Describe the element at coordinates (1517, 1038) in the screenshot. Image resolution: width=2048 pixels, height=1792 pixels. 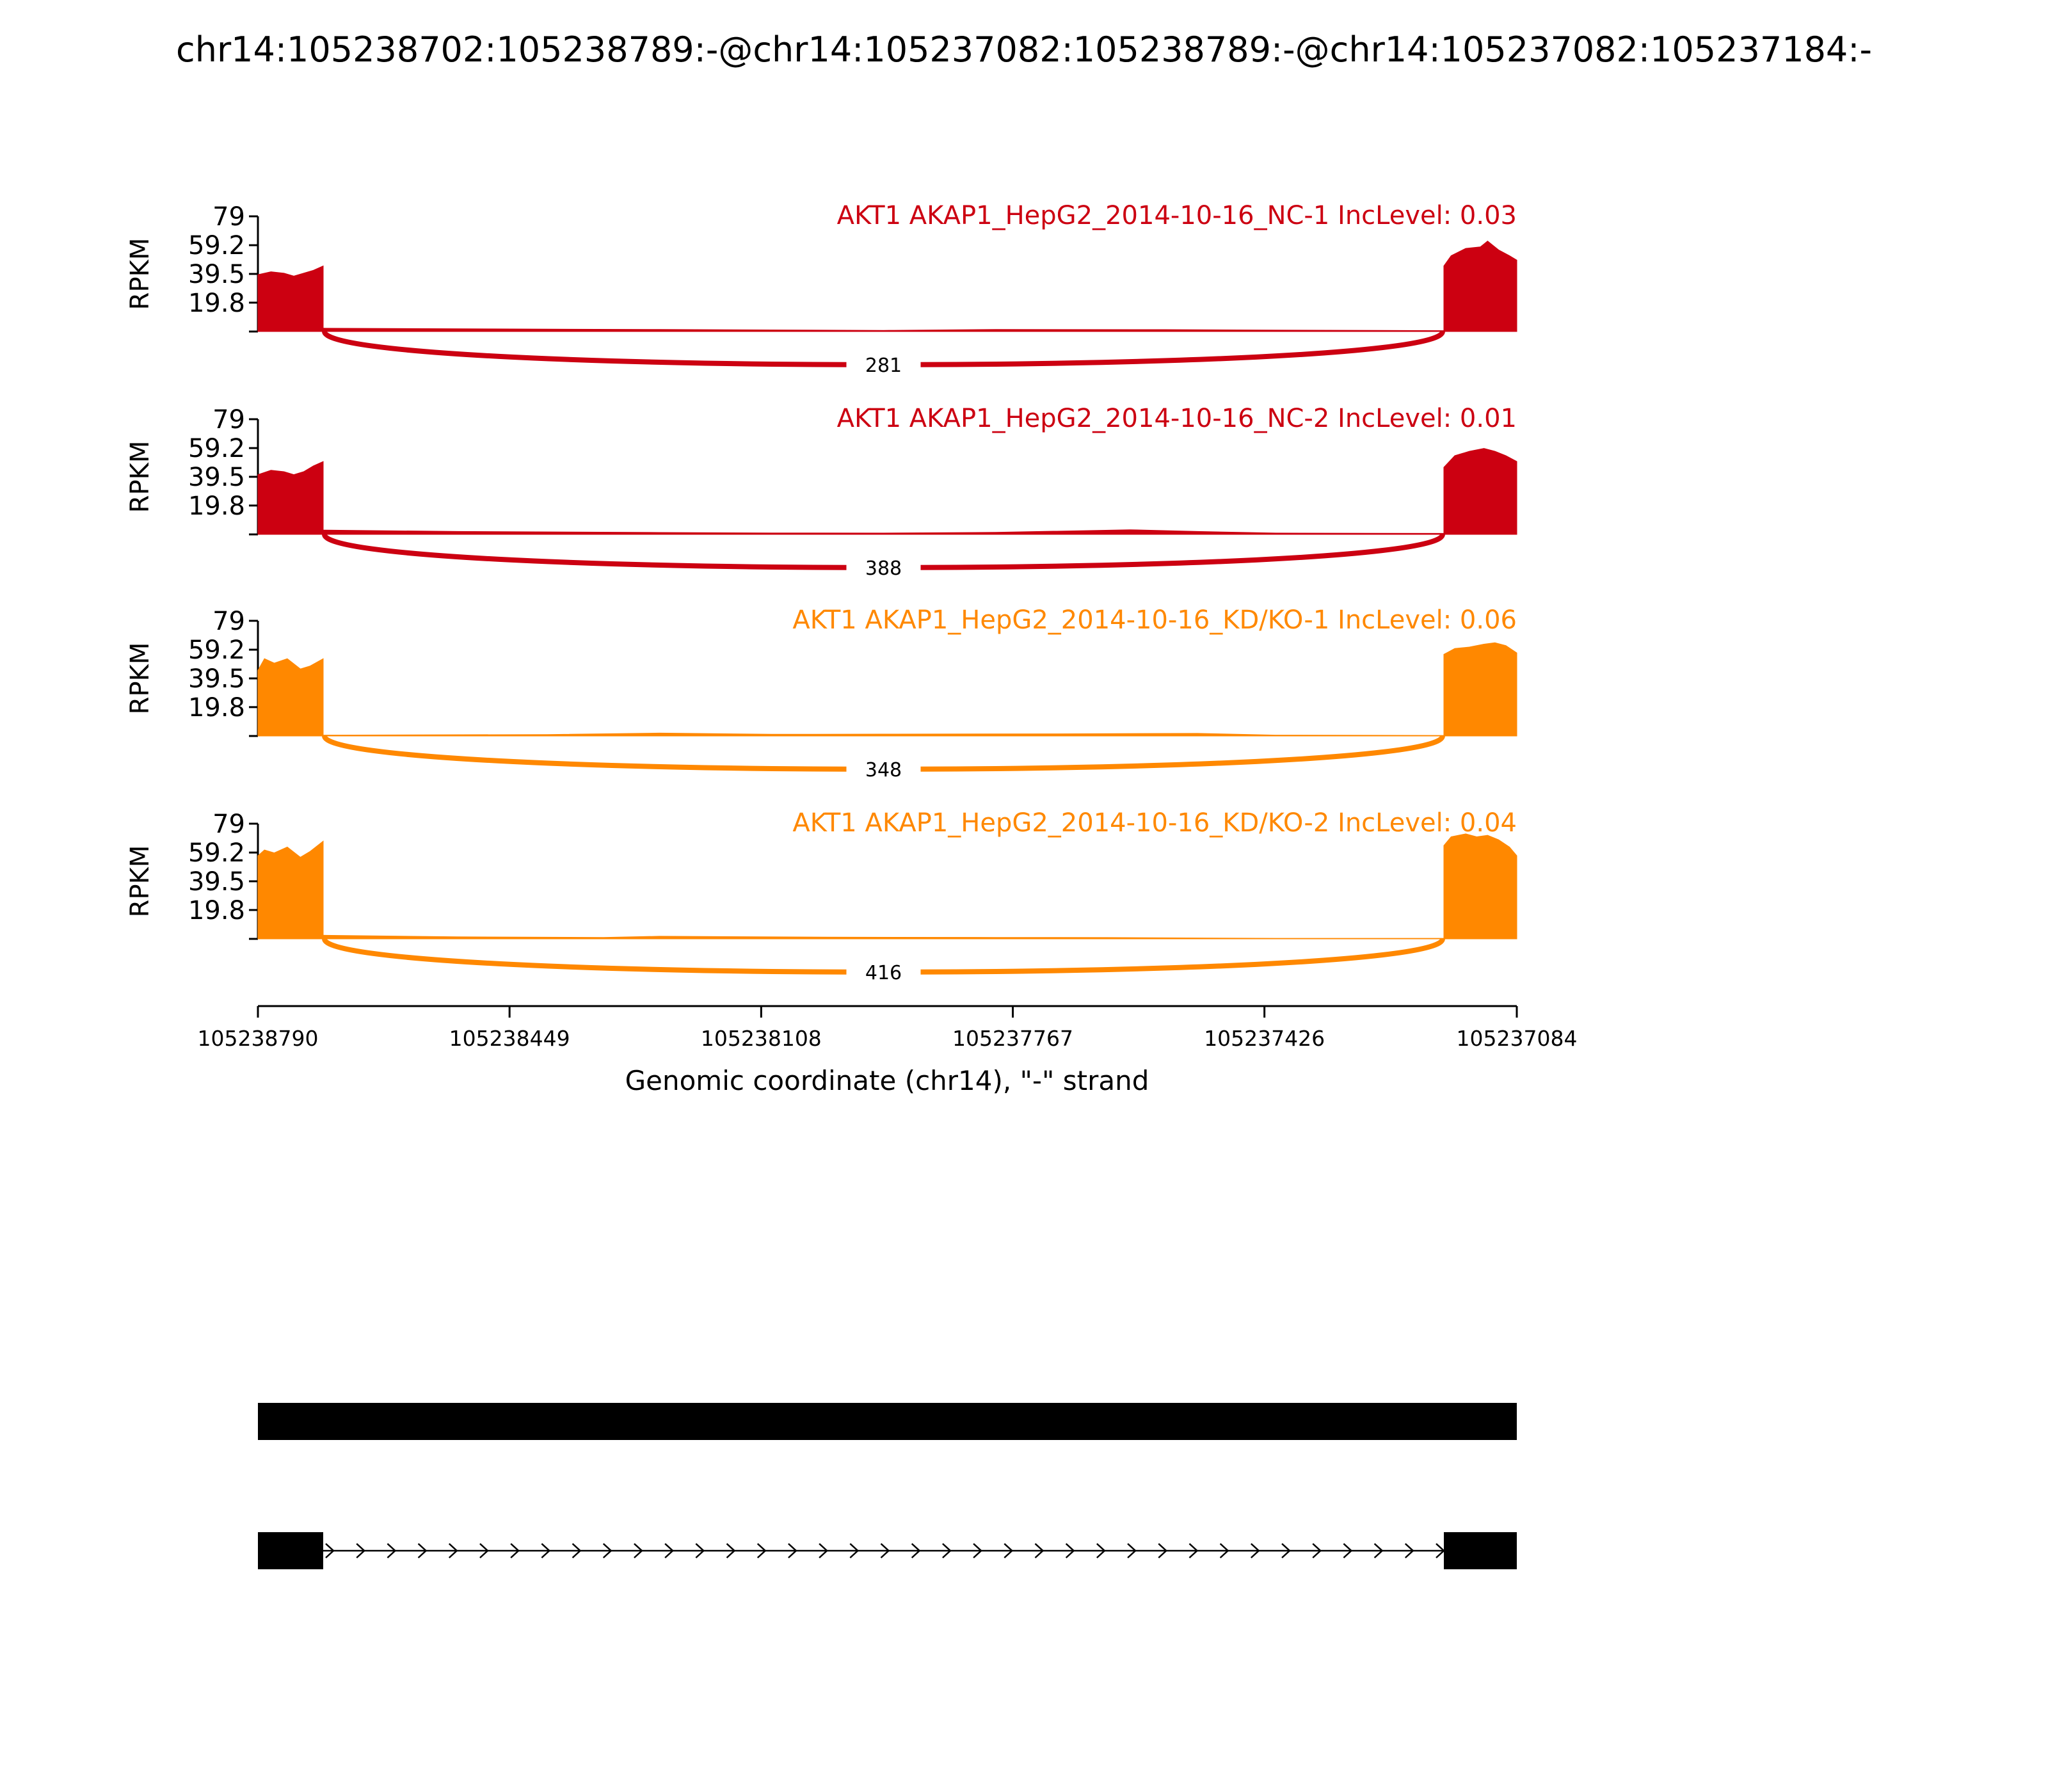
I see `x-tick-label: 105237084` at that location.